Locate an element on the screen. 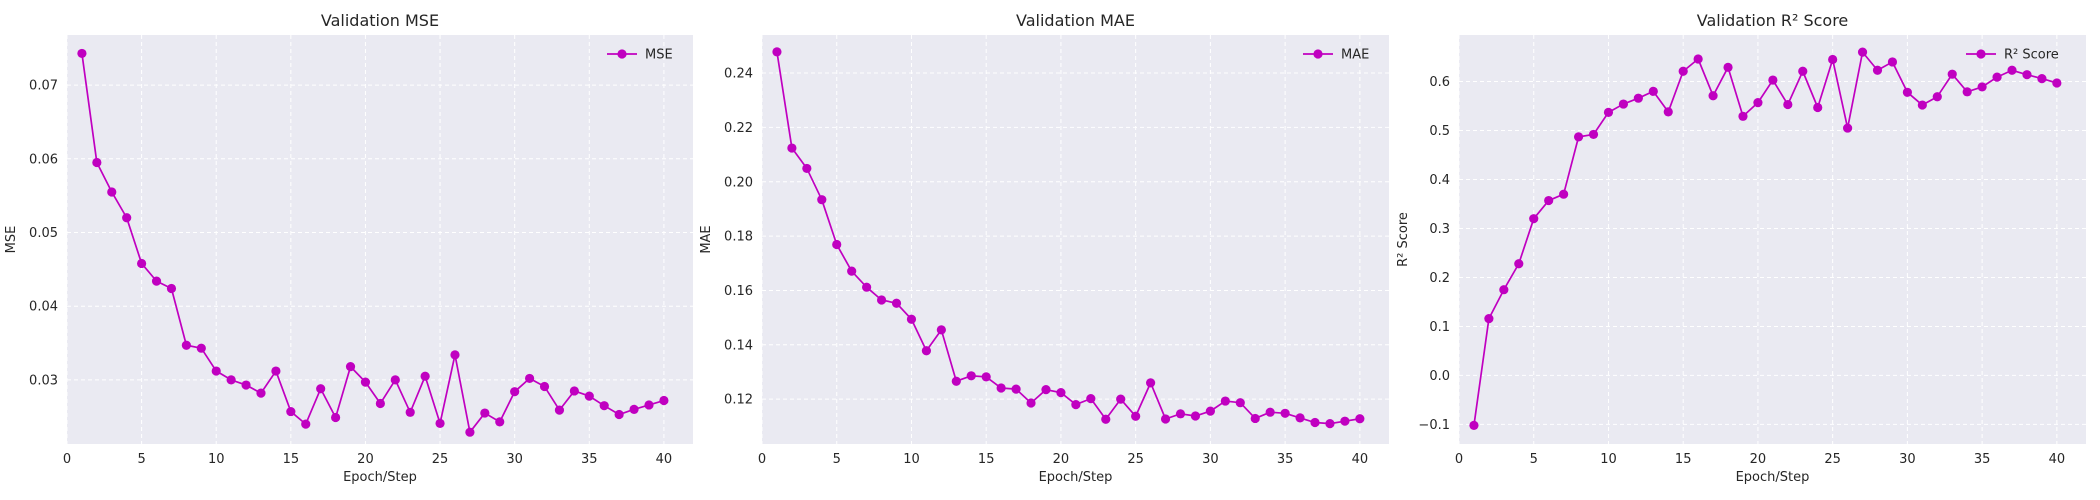 This screenshot has width=2100, height=500. y-tick-label: 0.05 is located at coordinates (43, 233).